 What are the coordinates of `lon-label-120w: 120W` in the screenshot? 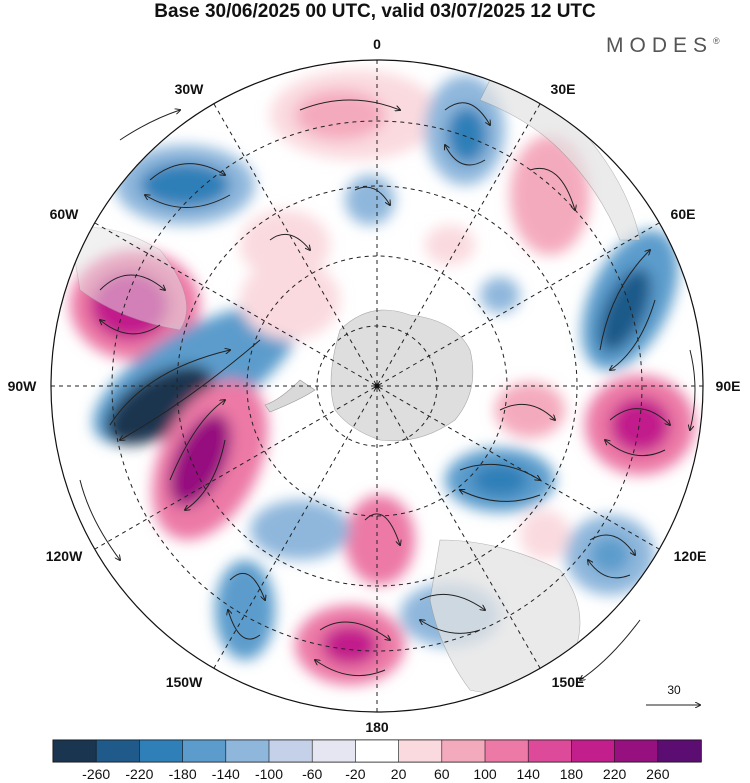 It's located at (64, 556).